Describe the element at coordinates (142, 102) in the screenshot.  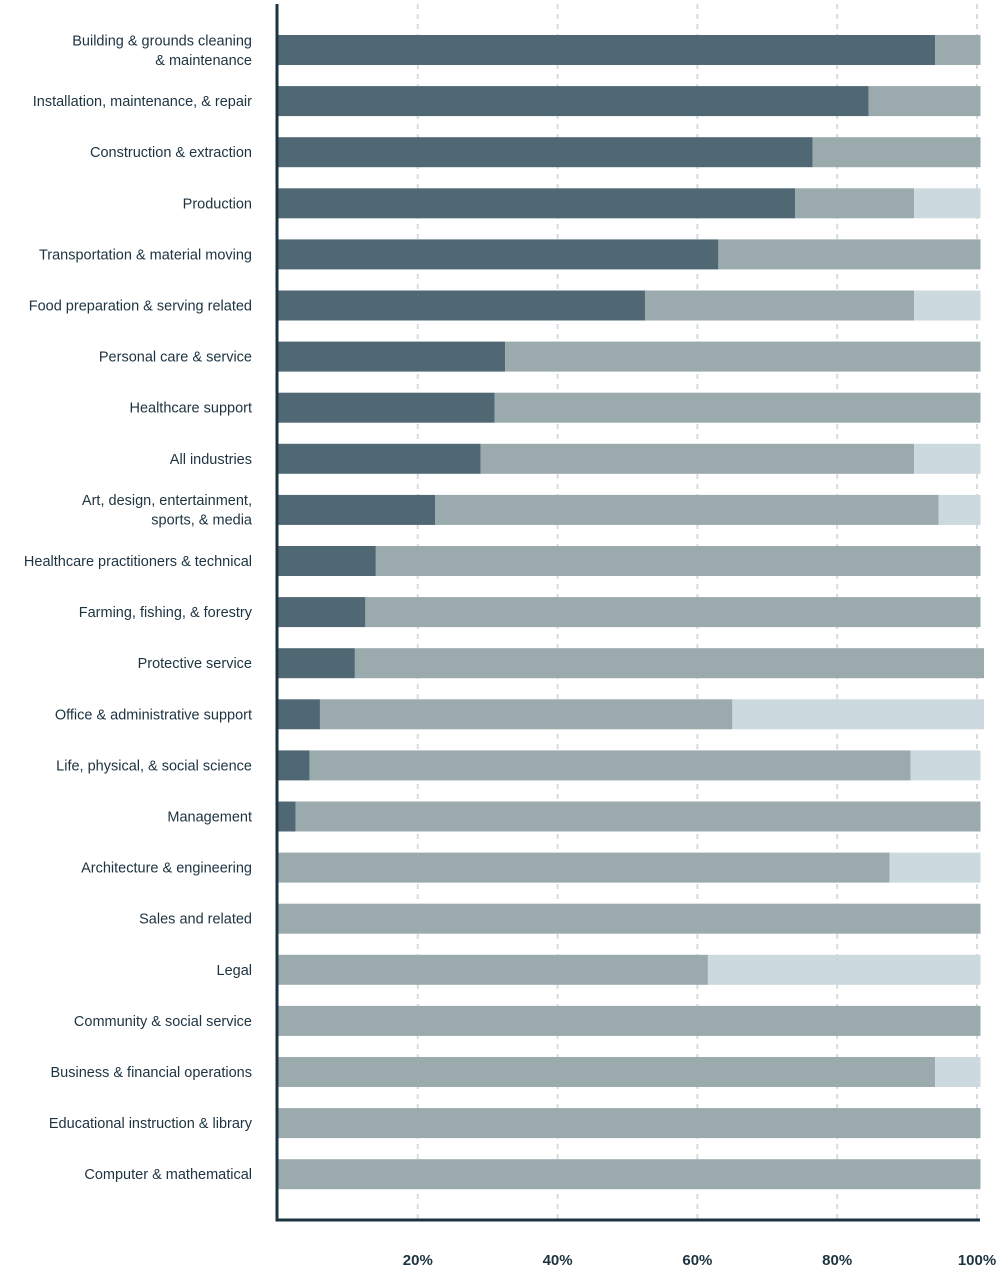
I see `category-label: Installation, maintenance, & repair` at that location.